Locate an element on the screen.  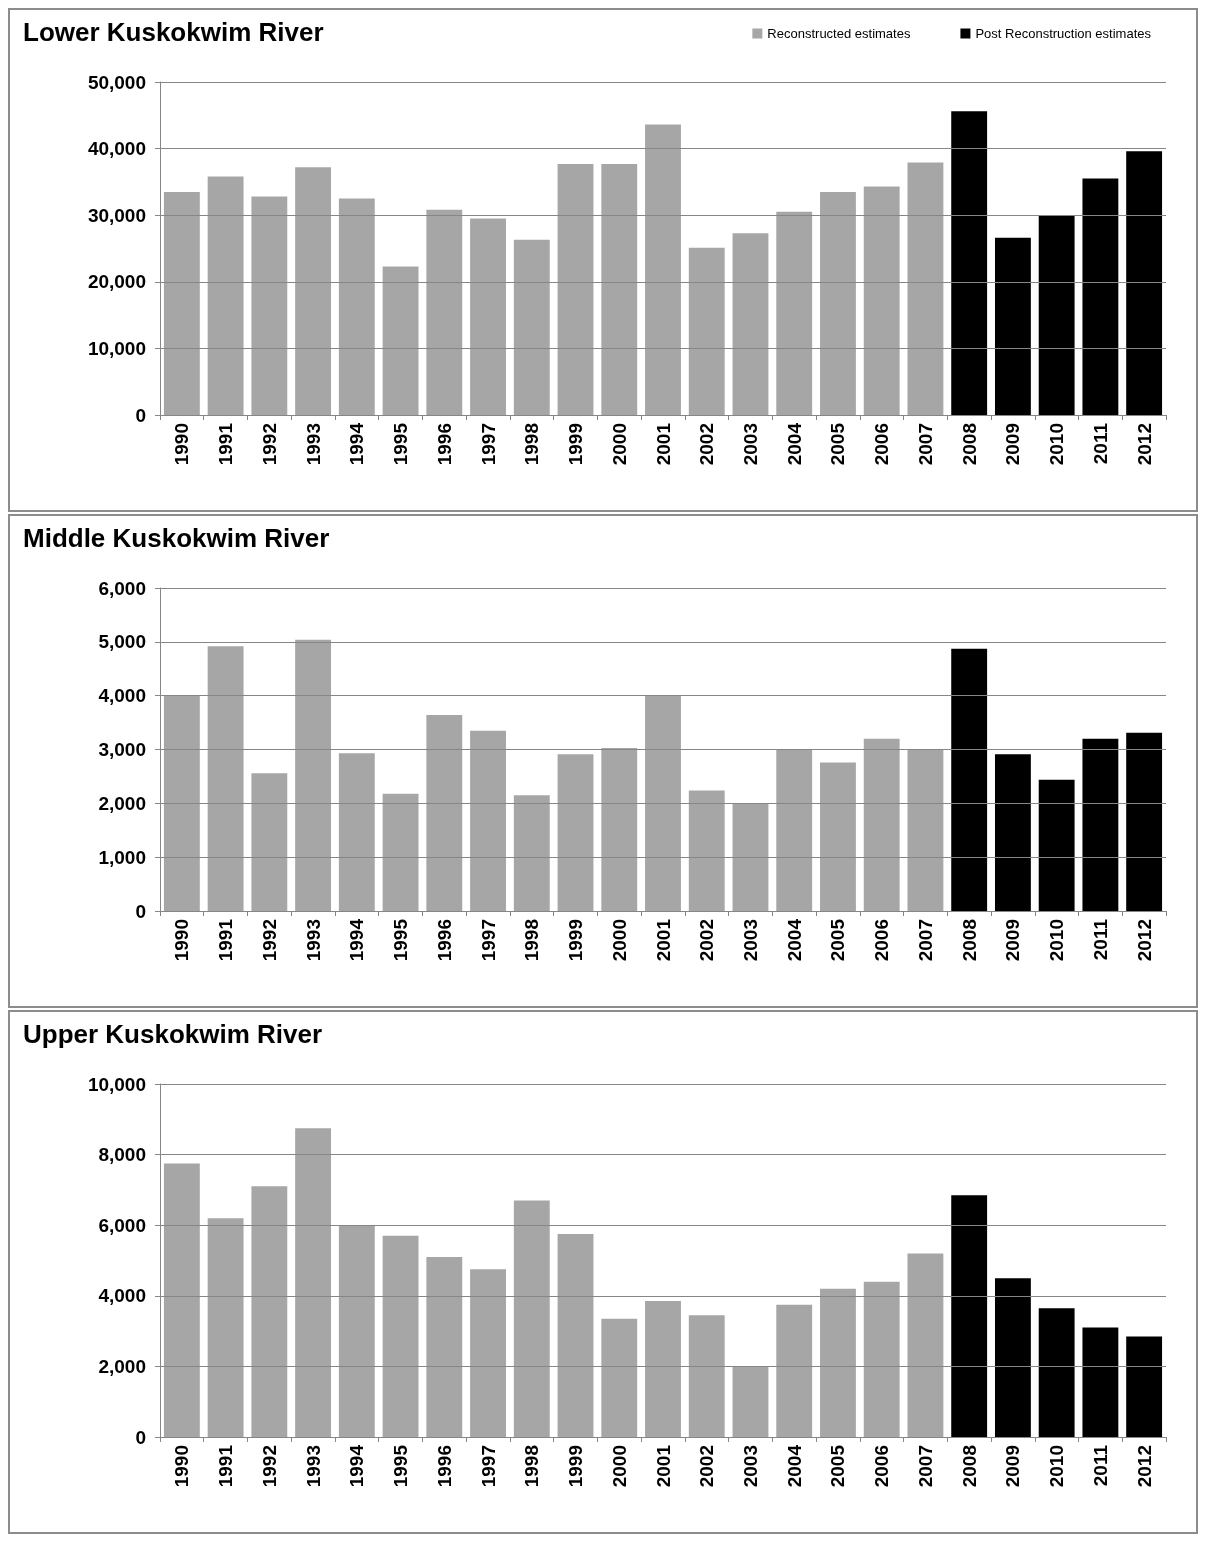
y-tick-label: 0 is located at coordinates (140, 911).